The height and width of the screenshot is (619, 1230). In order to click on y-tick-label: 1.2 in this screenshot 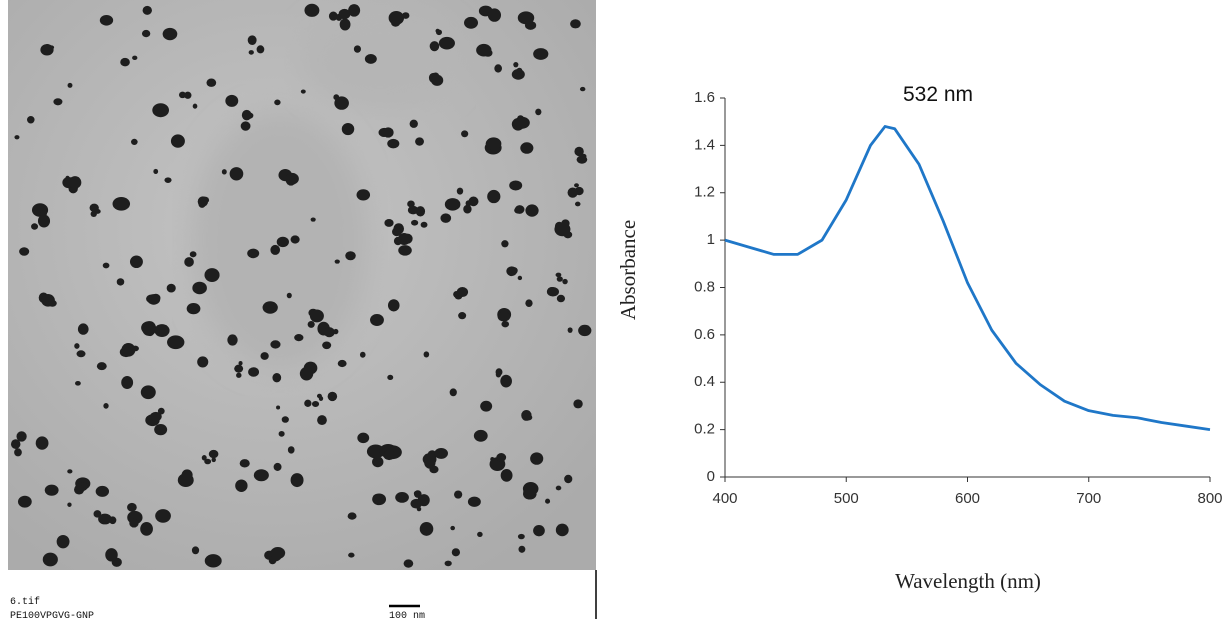, I will do `click(704, 192)`.